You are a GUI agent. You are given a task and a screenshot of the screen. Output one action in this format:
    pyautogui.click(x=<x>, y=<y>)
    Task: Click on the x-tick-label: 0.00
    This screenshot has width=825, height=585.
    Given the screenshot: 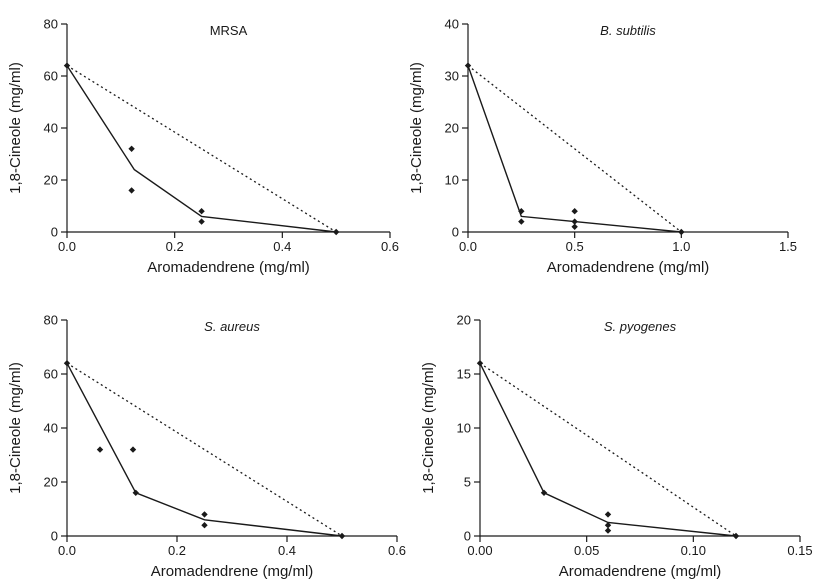 What is the action you would take?
    pyautogui.click(x=479, y=550)
    